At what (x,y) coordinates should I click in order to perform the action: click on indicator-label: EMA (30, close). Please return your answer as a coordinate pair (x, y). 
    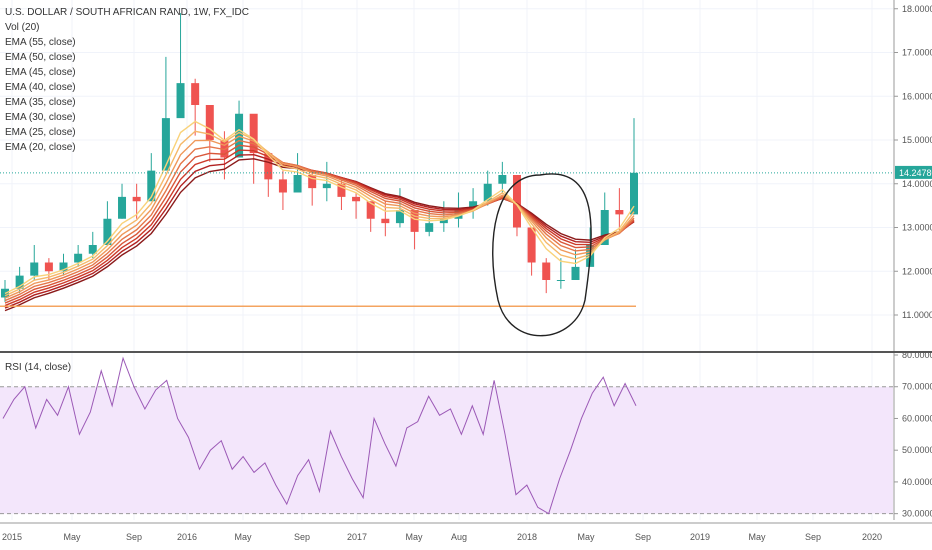
    Looking at the image, I should click on (40, 117).